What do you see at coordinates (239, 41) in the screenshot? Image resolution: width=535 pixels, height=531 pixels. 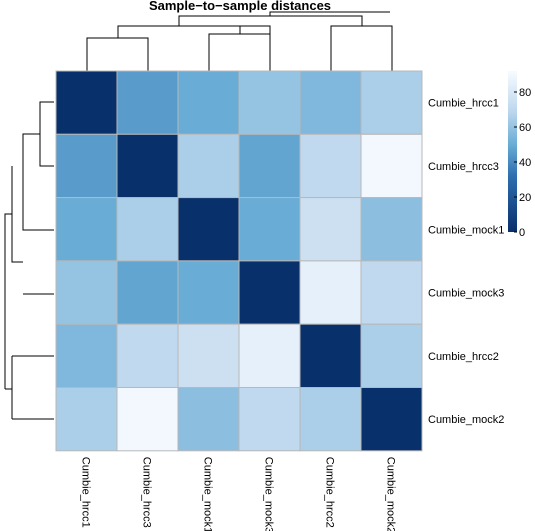 I see `column-dendrogram` at bounding box center [239, 41].